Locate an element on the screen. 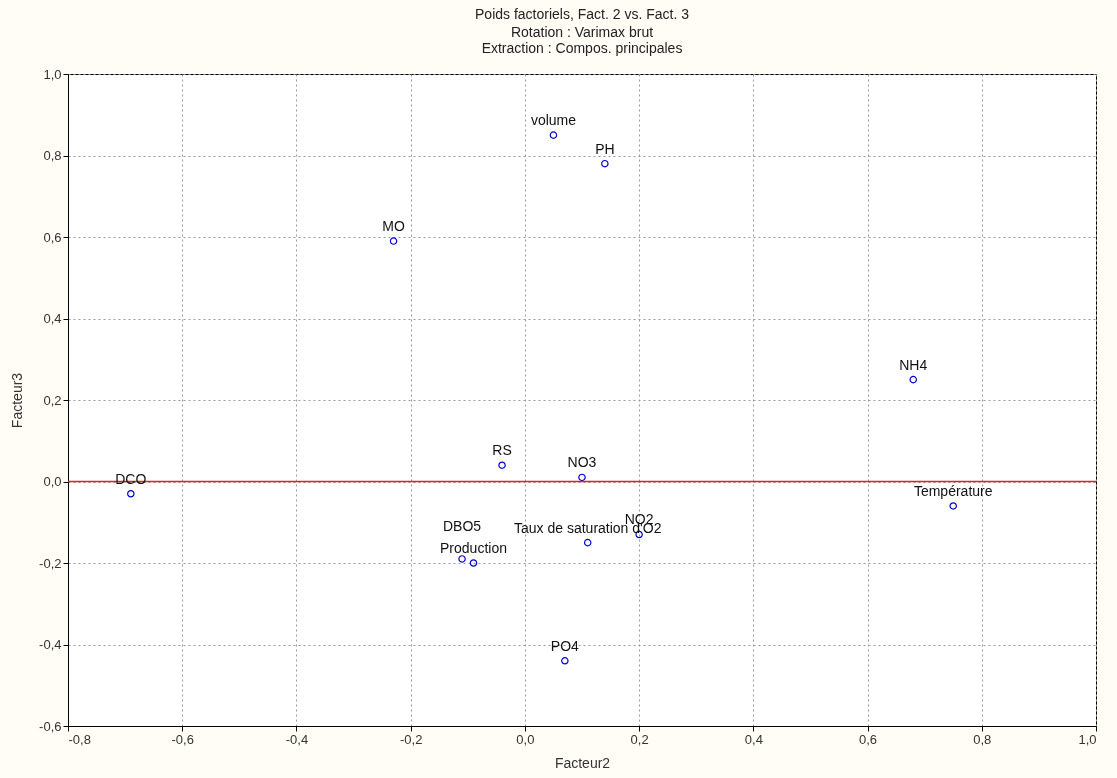  x-tick-label: 0,2 is located at coordinates (639, 739).